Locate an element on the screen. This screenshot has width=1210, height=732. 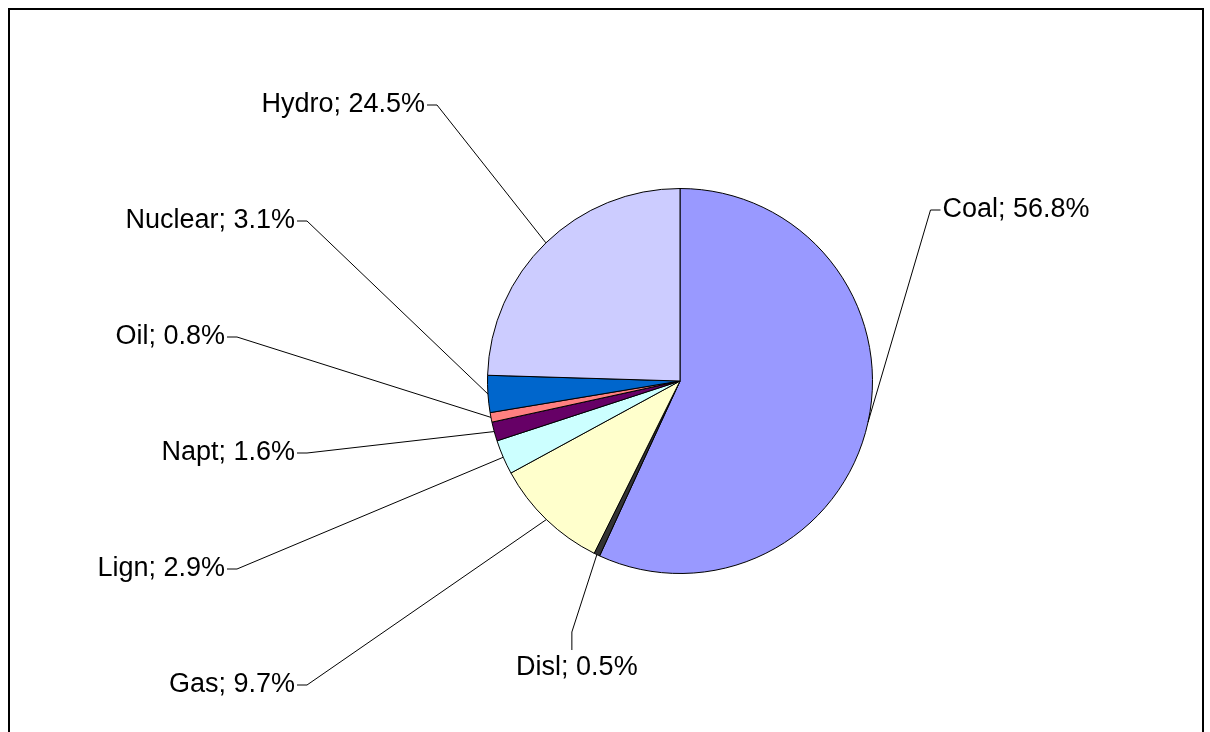
slice-label: Oil; 0.8% is located at coordinates (170, 335).